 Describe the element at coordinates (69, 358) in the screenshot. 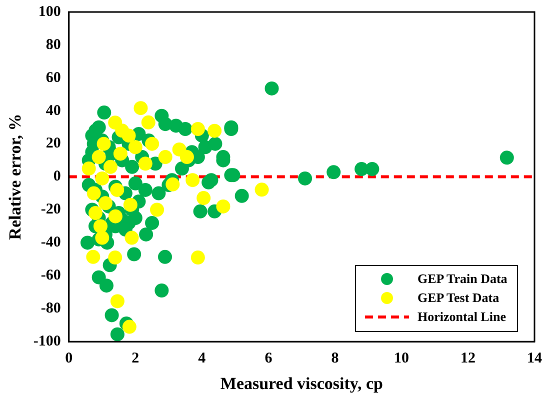

I see `x-tick-label: 0` at that location.